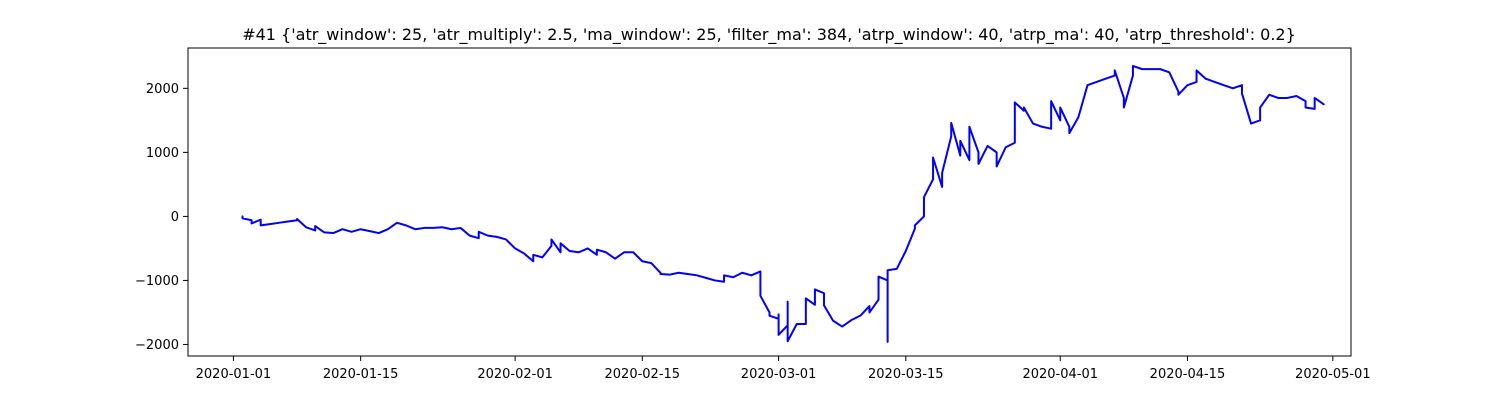 This screenshot has height=400, width=1500. Describe the element at coordinates (1188, 374) in the screenshot. I see `x-tick-label: 2020-04-15` at that location.